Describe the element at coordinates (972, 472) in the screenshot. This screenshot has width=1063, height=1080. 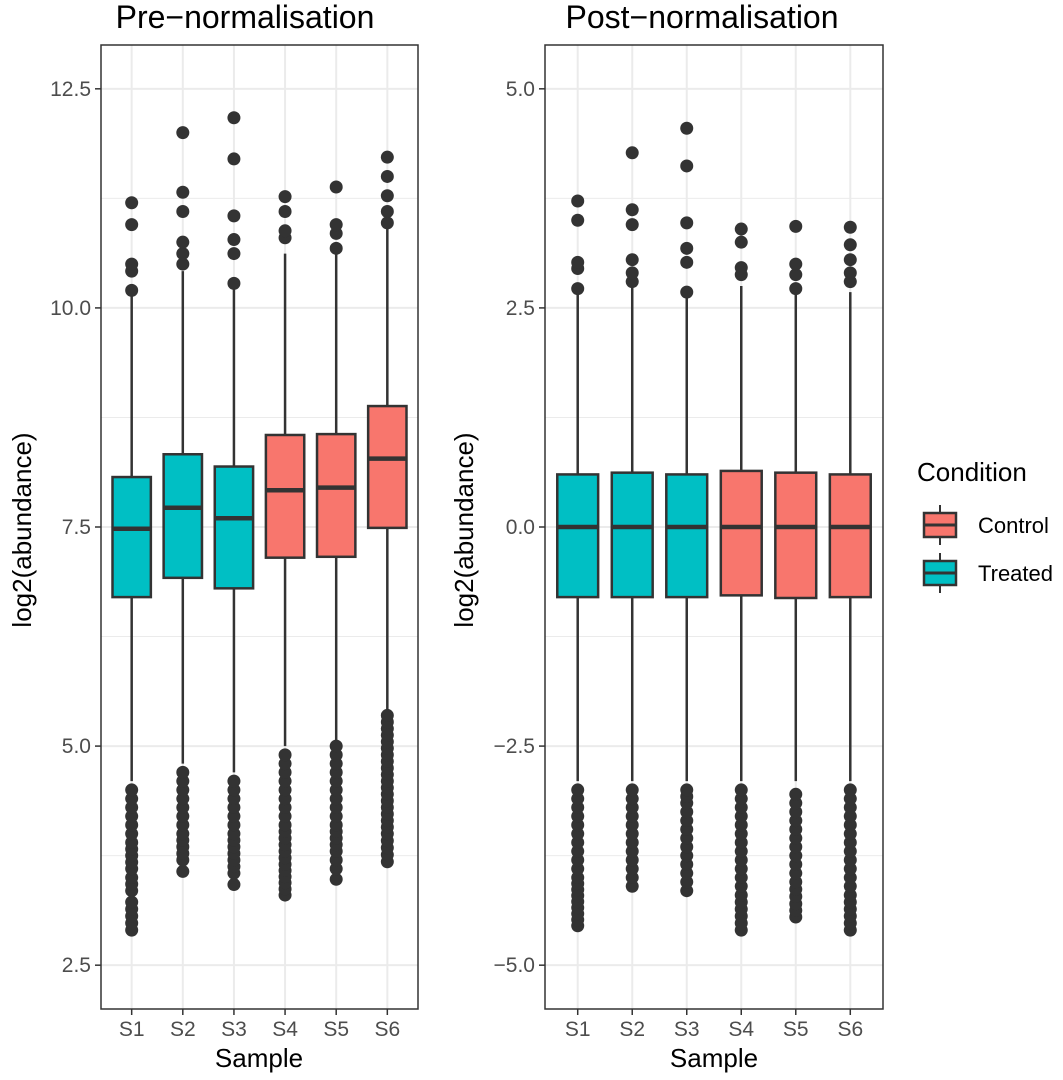
I see `legend-title: Condition` at that location.